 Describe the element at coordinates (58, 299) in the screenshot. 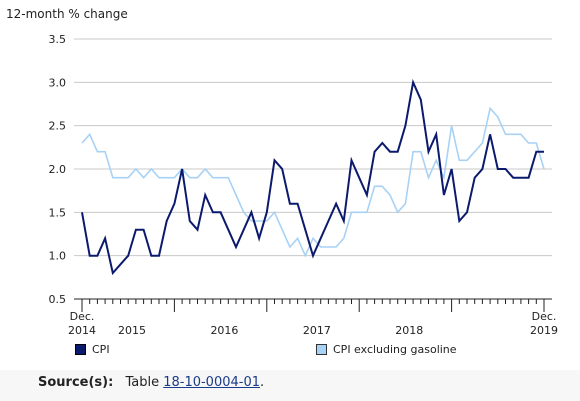

I see `y-tick-label: 0.5` at that location.